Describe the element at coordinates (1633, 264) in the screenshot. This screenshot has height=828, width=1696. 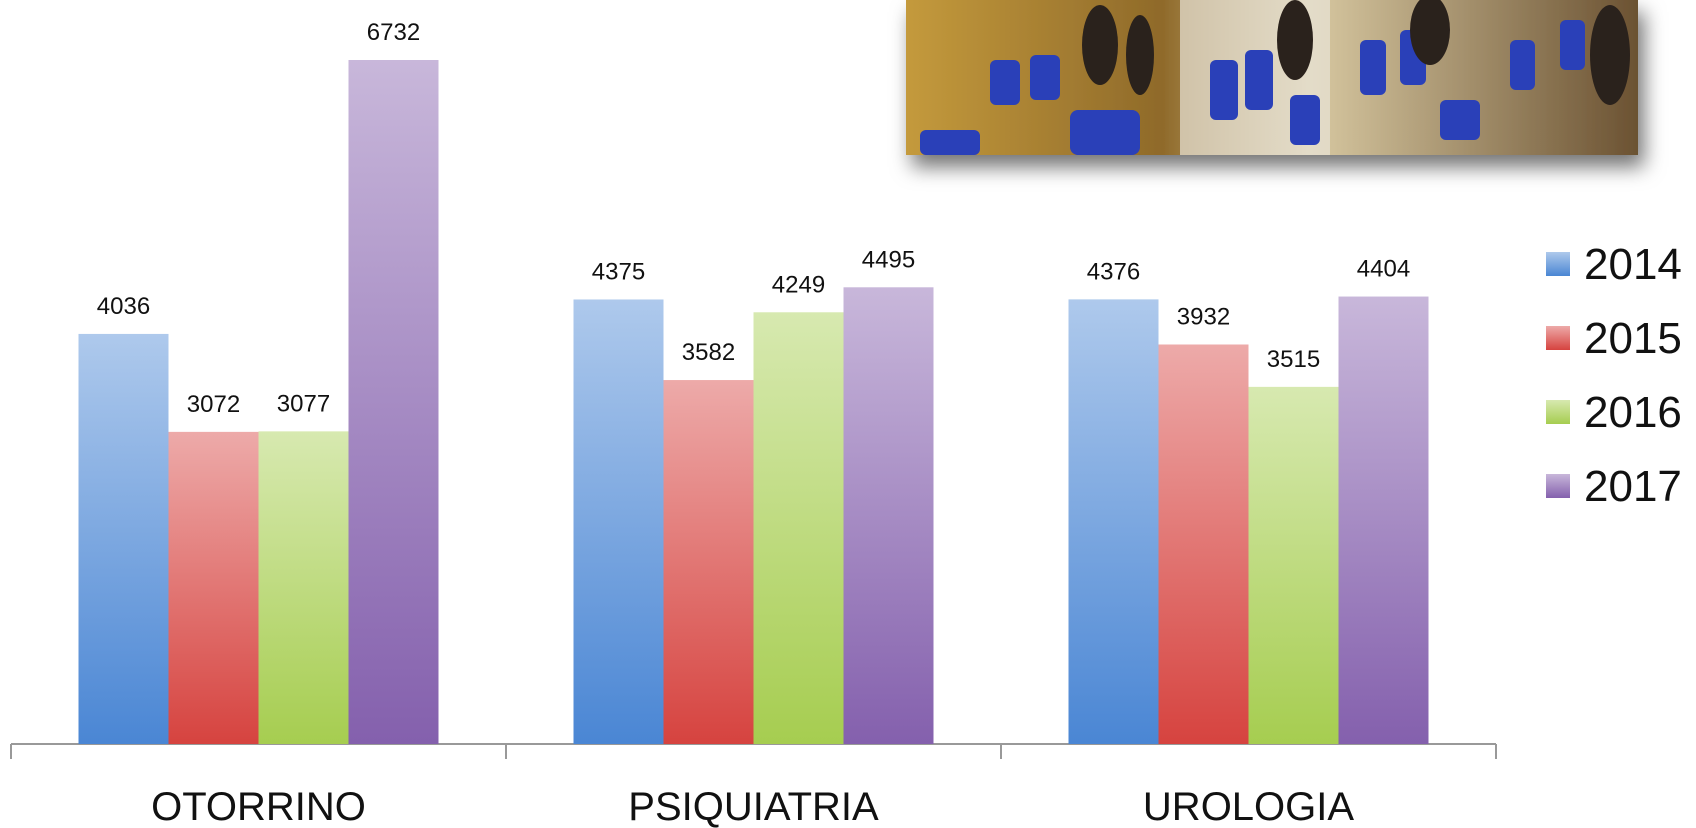
I see `legend-label: 2014` at that location.